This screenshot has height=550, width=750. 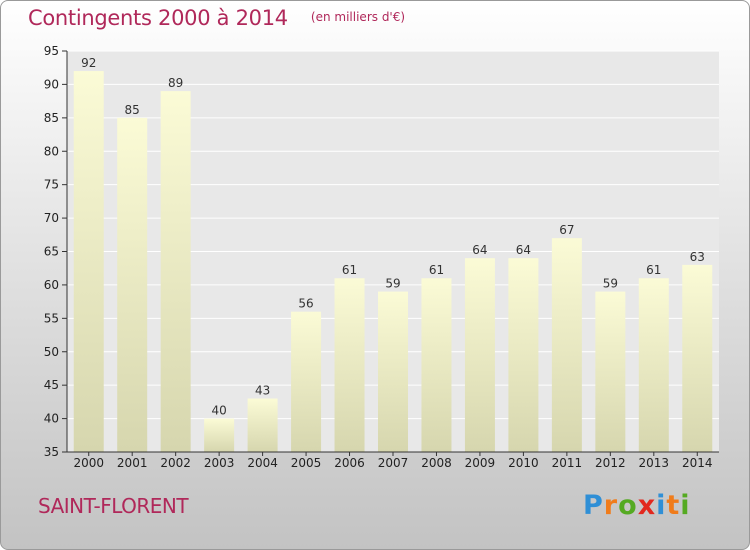 What do you see at coordinates (51, 385) in the screenshot?
I see `y-tick-label: 45` at bounding box center [51, 385].